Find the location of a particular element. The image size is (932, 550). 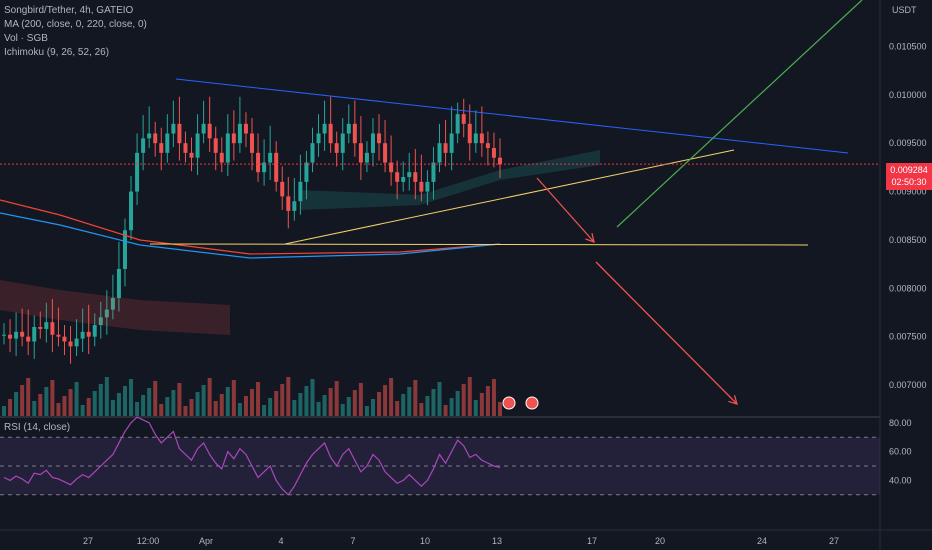

red-arrow-2-head is located at coordinates (733, 400).